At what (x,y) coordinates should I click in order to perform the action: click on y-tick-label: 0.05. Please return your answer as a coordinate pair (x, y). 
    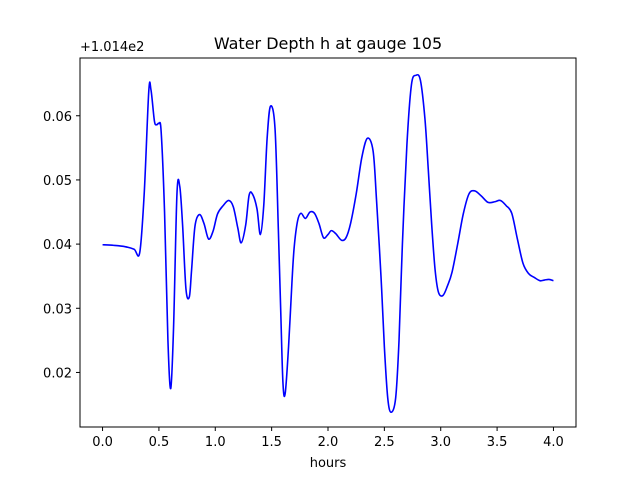
    Looking at the image, I should click on (57, 181).